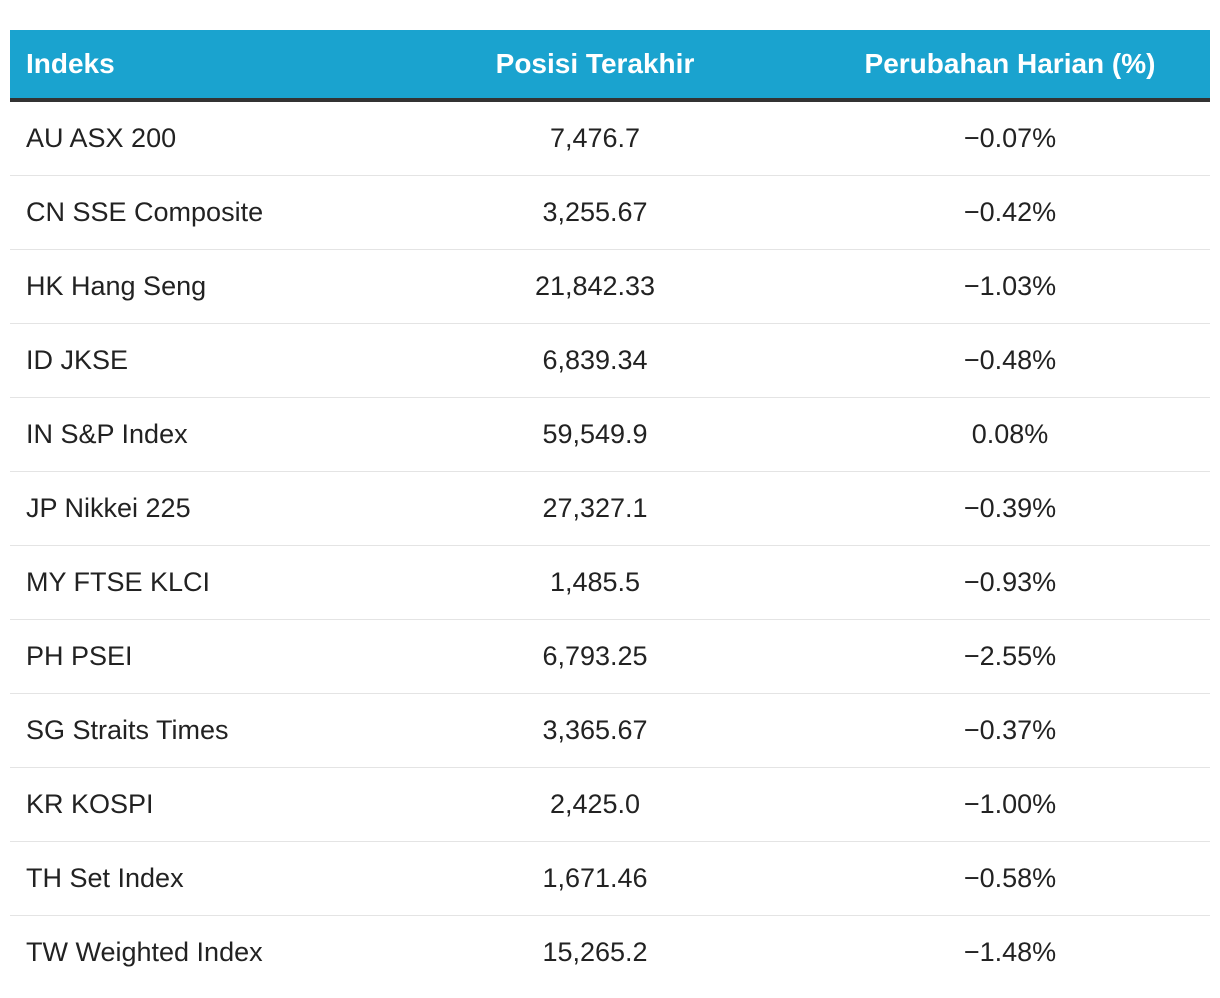 The width and height of the screenshot is (1220, 998). Describe the element at coordinates (595, 656) in the screenshot. I see `last-position-cell: 6,793.25` at that location.